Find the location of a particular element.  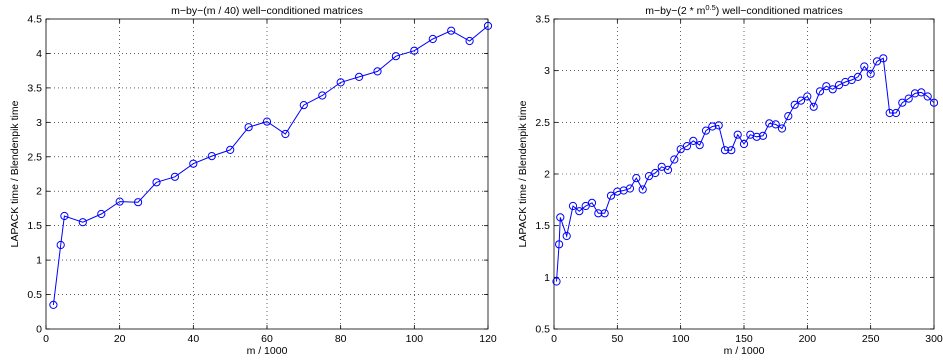

y-tick-label: 4.5 is located at coordinates (34, 20).